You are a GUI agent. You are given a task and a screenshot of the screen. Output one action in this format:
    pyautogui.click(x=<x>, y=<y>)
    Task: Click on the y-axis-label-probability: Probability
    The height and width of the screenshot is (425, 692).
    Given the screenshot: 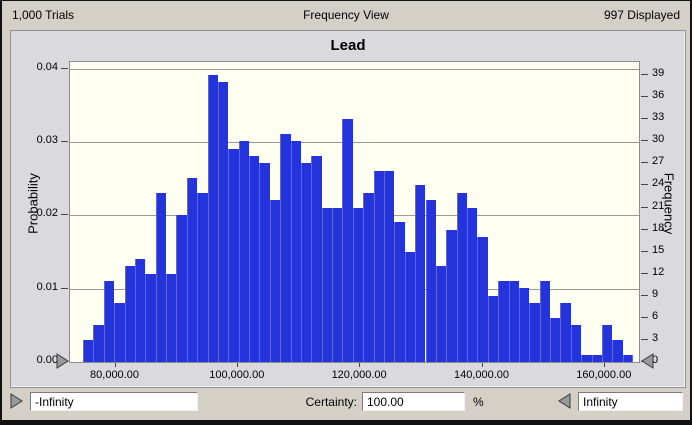 What is the action you would take?
    pyautogui.click(x=33, y=203)
    